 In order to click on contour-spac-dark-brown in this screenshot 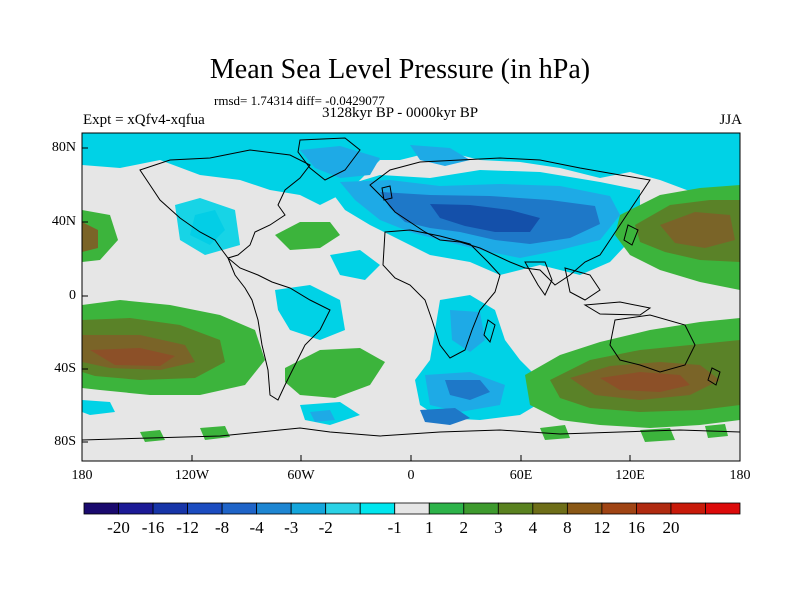, I will do `click(132, 357)`.